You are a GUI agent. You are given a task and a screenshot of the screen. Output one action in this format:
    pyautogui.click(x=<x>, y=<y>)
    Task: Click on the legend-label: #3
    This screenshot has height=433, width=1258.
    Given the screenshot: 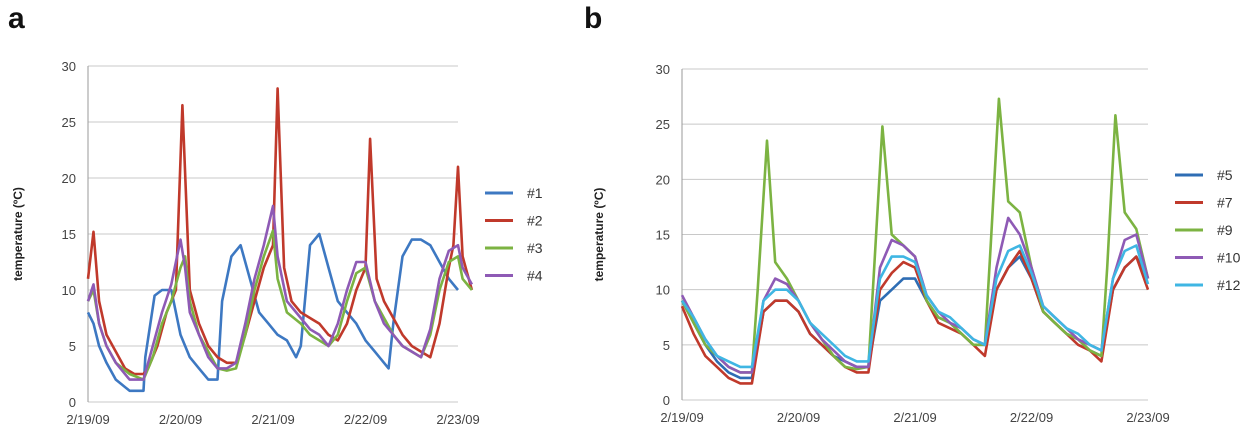 What is the action you would take?
    pyautogui.click(x=535, y=248)
    